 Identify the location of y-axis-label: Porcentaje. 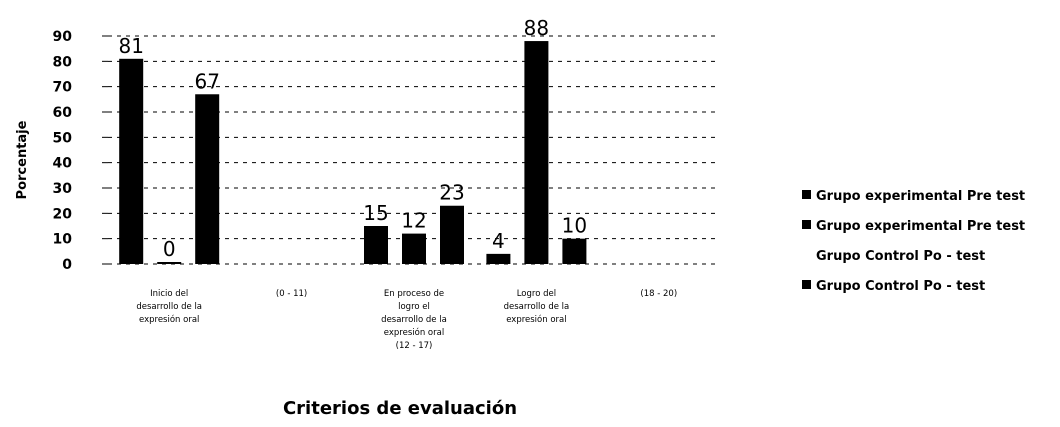
(22, 159).